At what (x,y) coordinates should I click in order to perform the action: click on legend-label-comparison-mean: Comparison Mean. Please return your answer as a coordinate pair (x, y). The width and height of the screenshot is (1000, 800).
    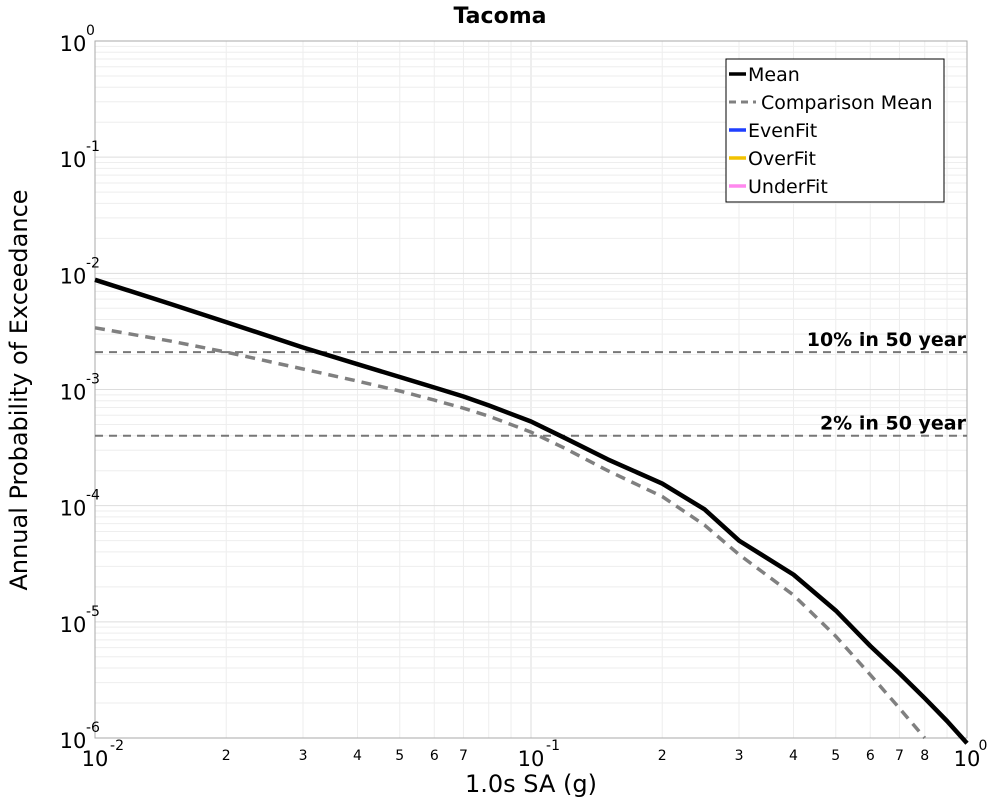
    Looking at the image, I should click on (847, 103).